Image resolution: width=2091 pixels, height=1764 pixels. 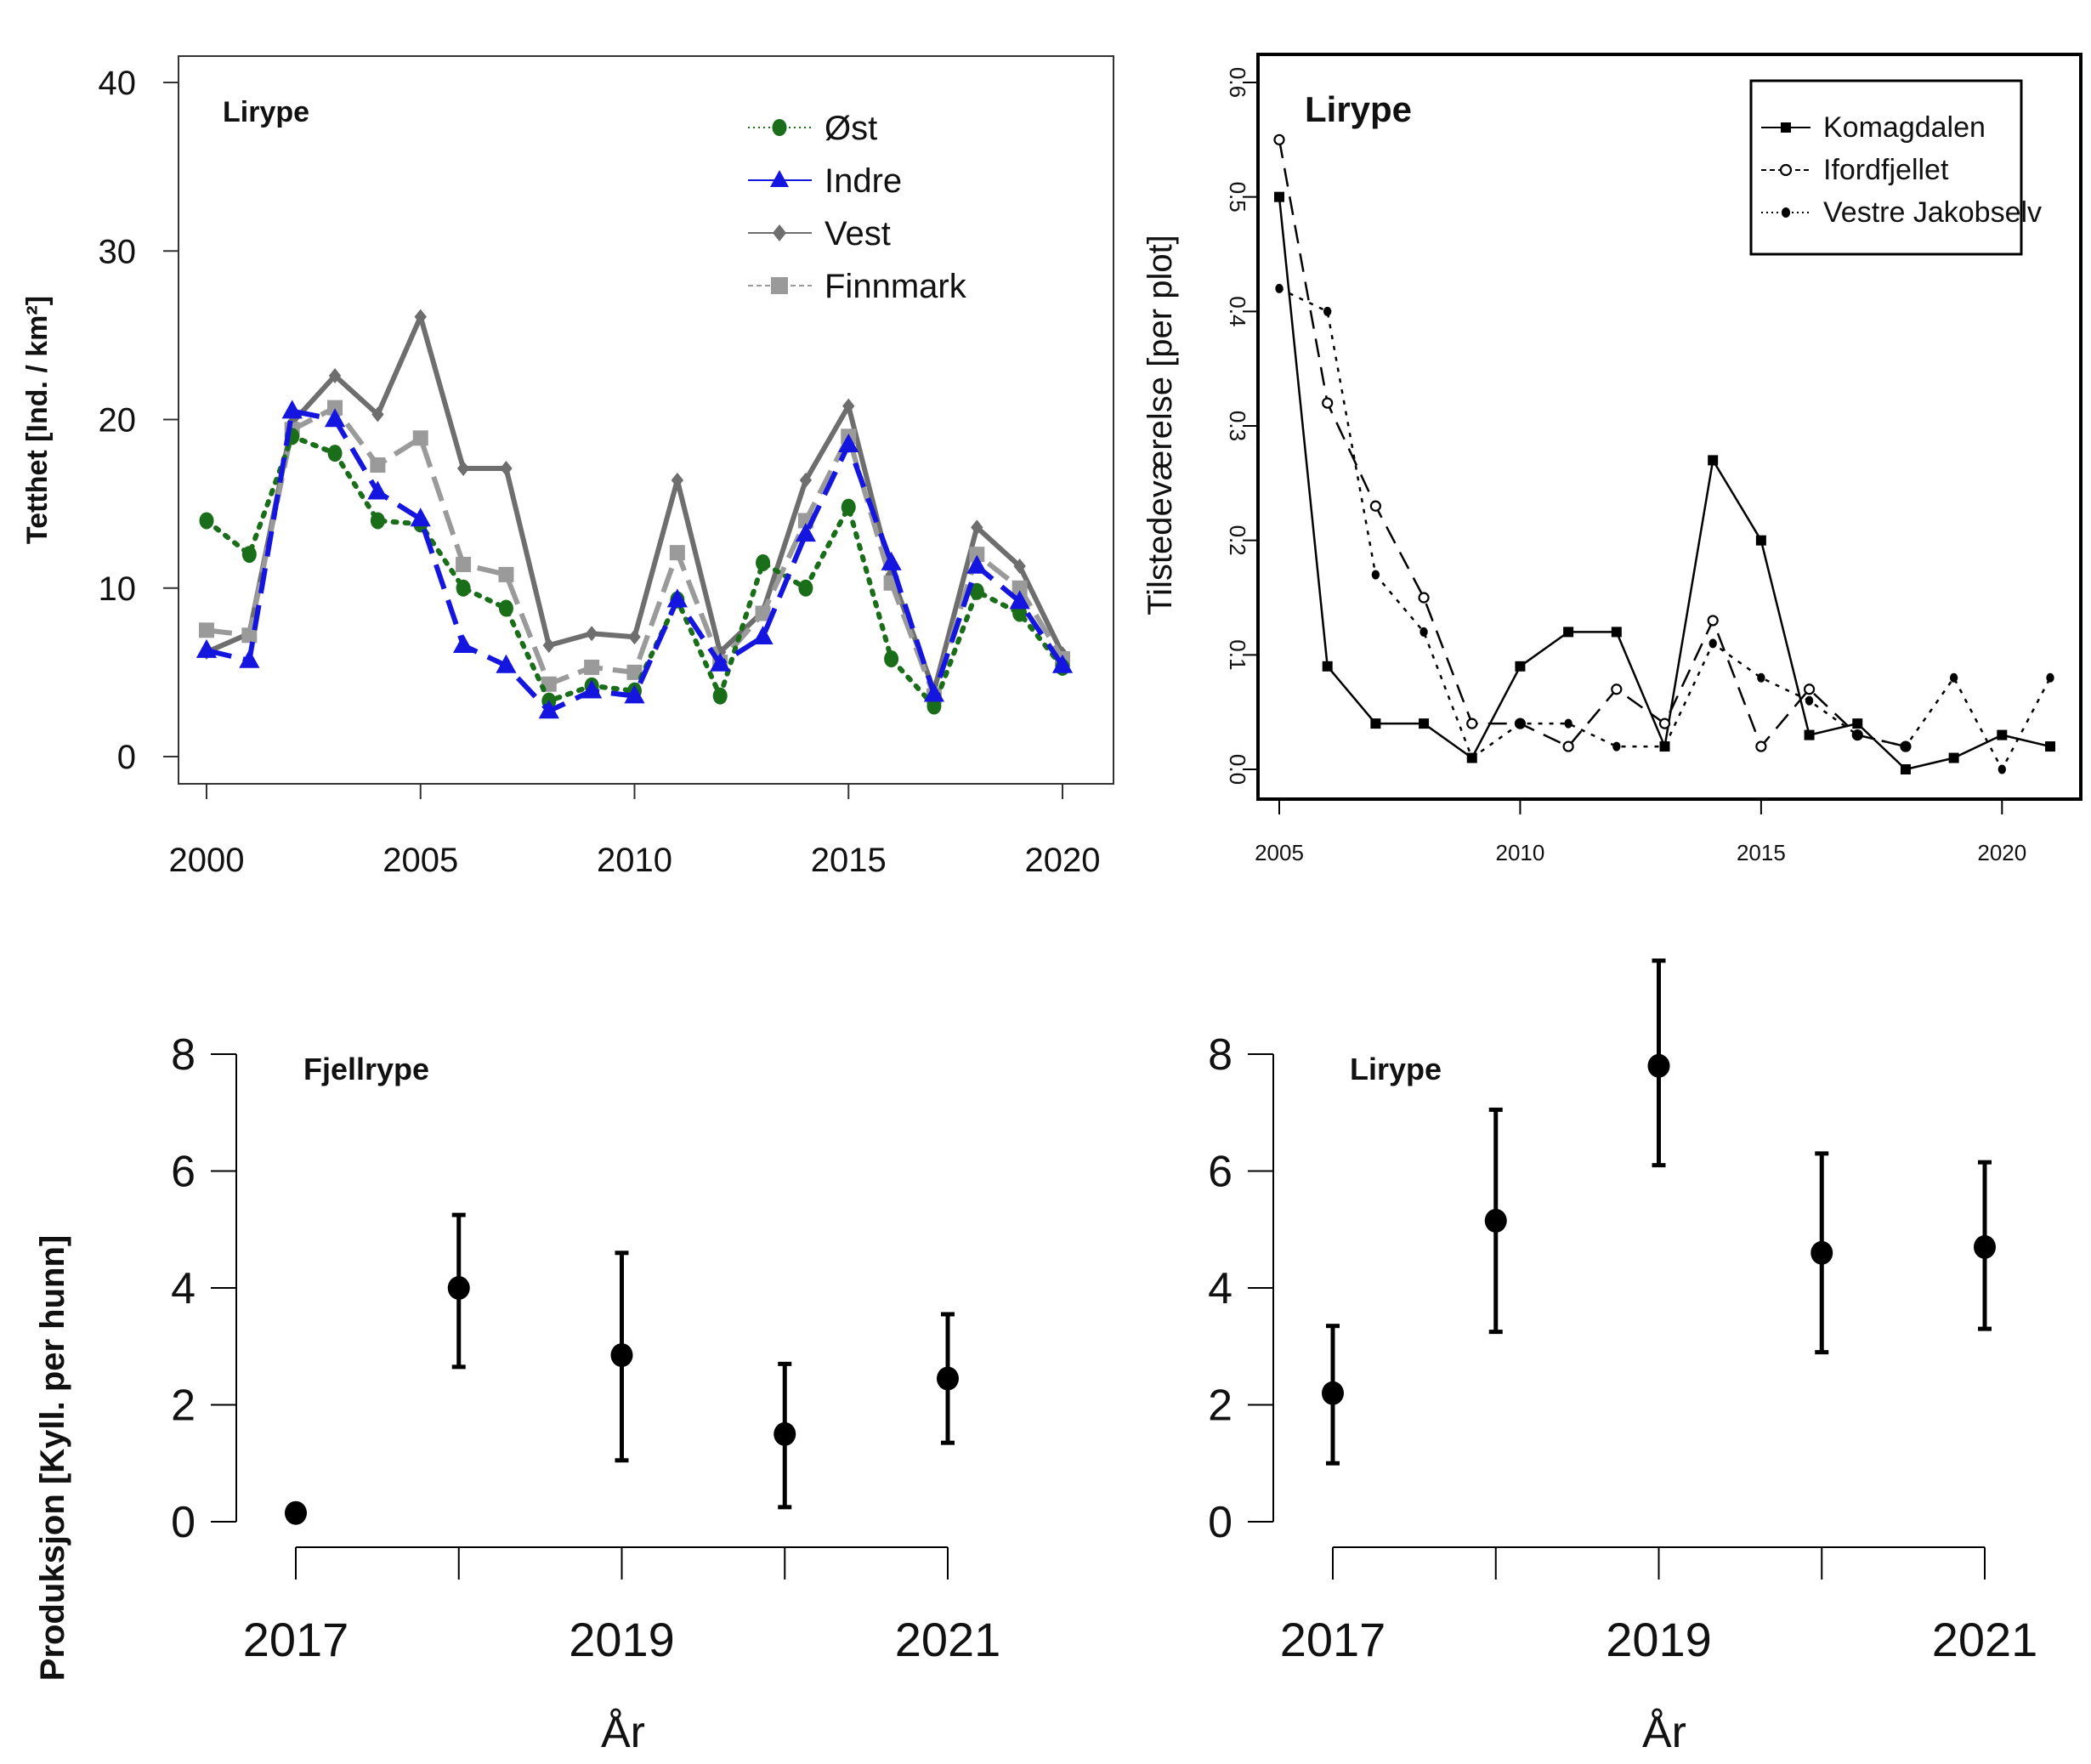 What do you see at coordinates (1659, 1640) in the screenshot?
I see `x-tick-label: 2019` at bounding box center [1659, 1640].